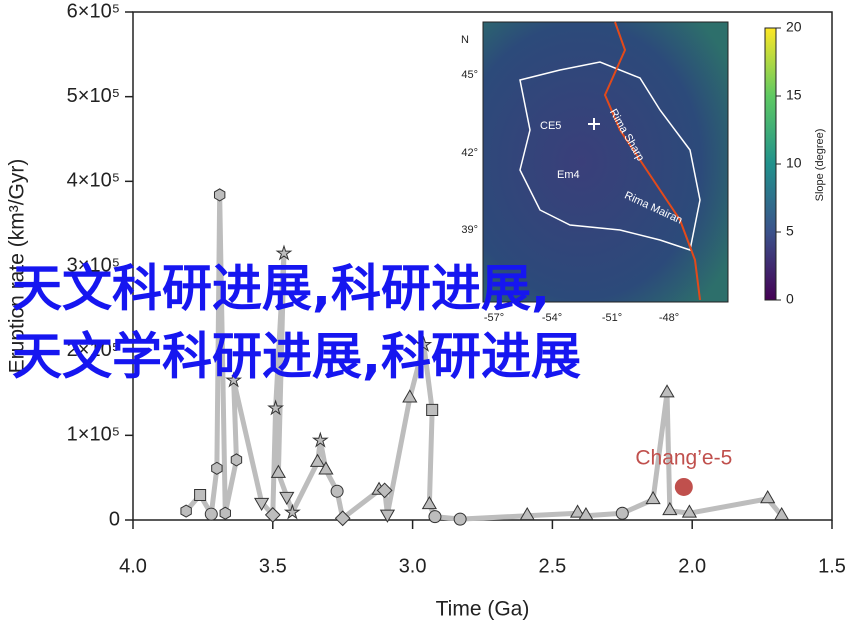 The height and width of the screenshot is (626, 849). I want to click on y-tick-label: 5×10⁵, so click(93, 96).